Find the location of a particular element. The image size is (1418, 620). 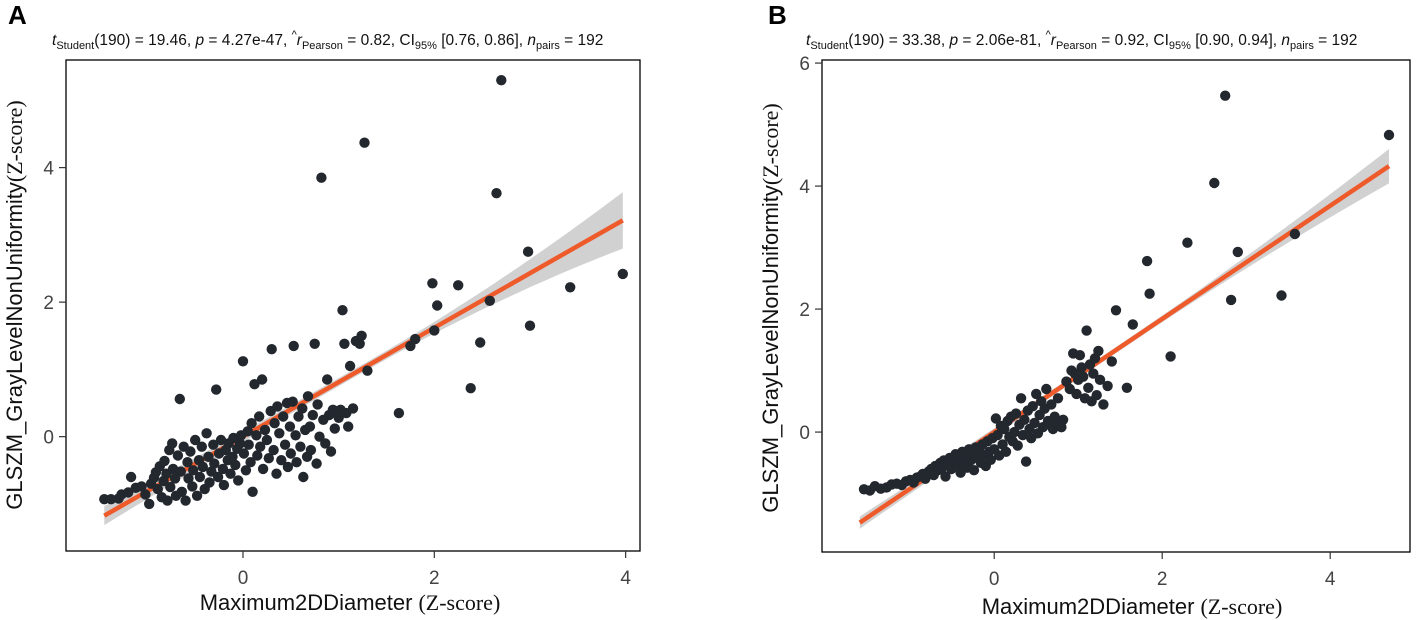

x-axis-unit: (Z-score) is located at coordinates (1241, 606).